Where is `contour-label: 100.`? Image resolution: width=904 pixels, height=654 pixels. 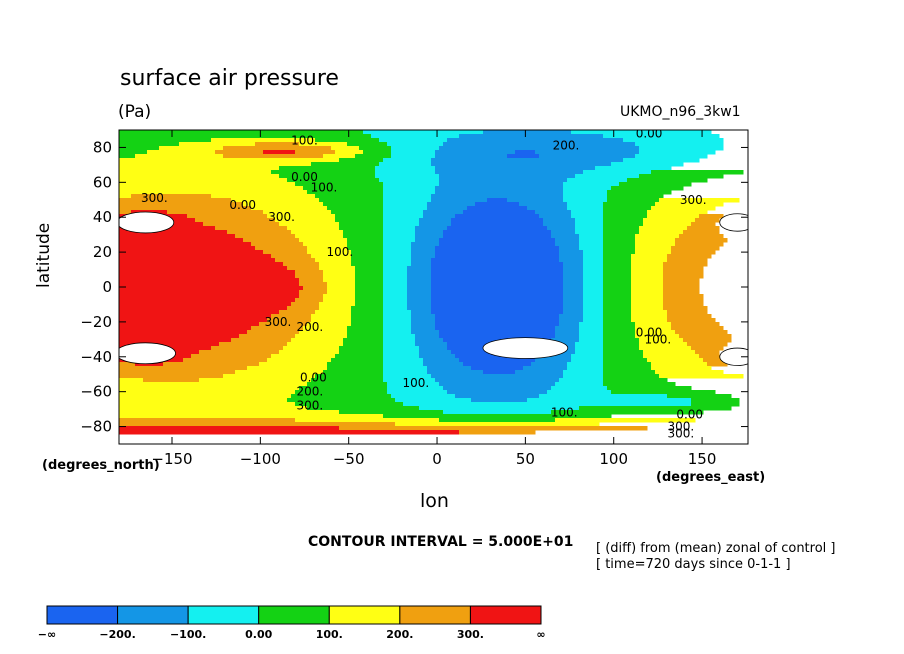 contour-label: 100. is located at coordinates (339, 252).